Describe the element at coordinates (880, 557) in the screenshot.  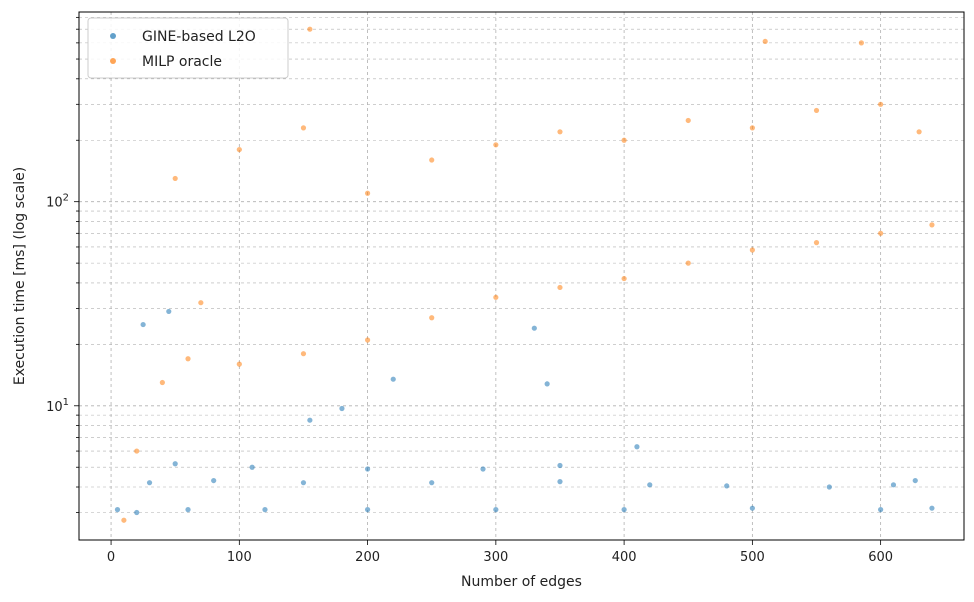
I see `x-tick-label: 600` at that location.